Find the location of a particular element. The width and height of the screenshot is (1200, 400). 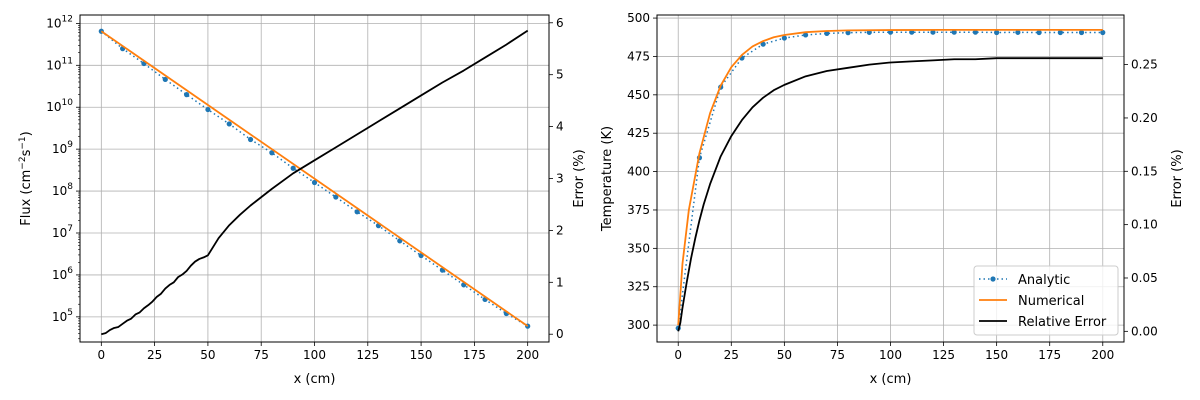

y-tick-label: 475 is located at coordinates (638, 56).